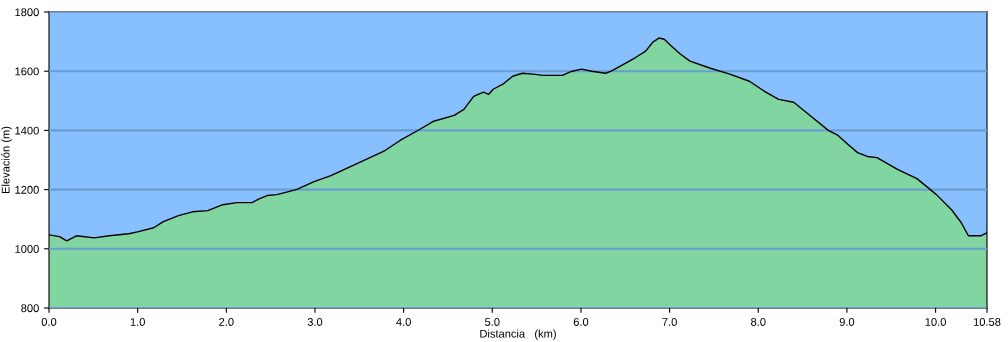 This screenshot has height=342, width=1008. Describe the element at coordinates (30, 308) in the screenshot. I see `y-tick-label: 800` at that location.